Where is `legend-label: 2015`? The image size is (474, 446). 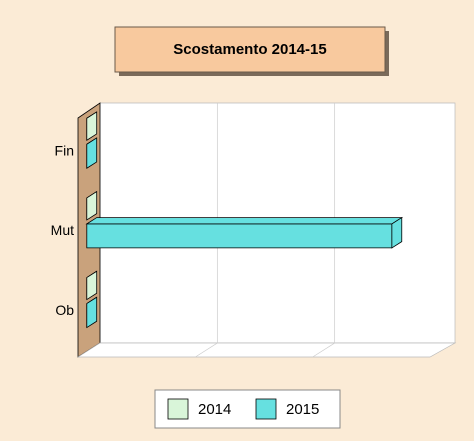 legend-label: 2015 is located at coordinates (302, 409).